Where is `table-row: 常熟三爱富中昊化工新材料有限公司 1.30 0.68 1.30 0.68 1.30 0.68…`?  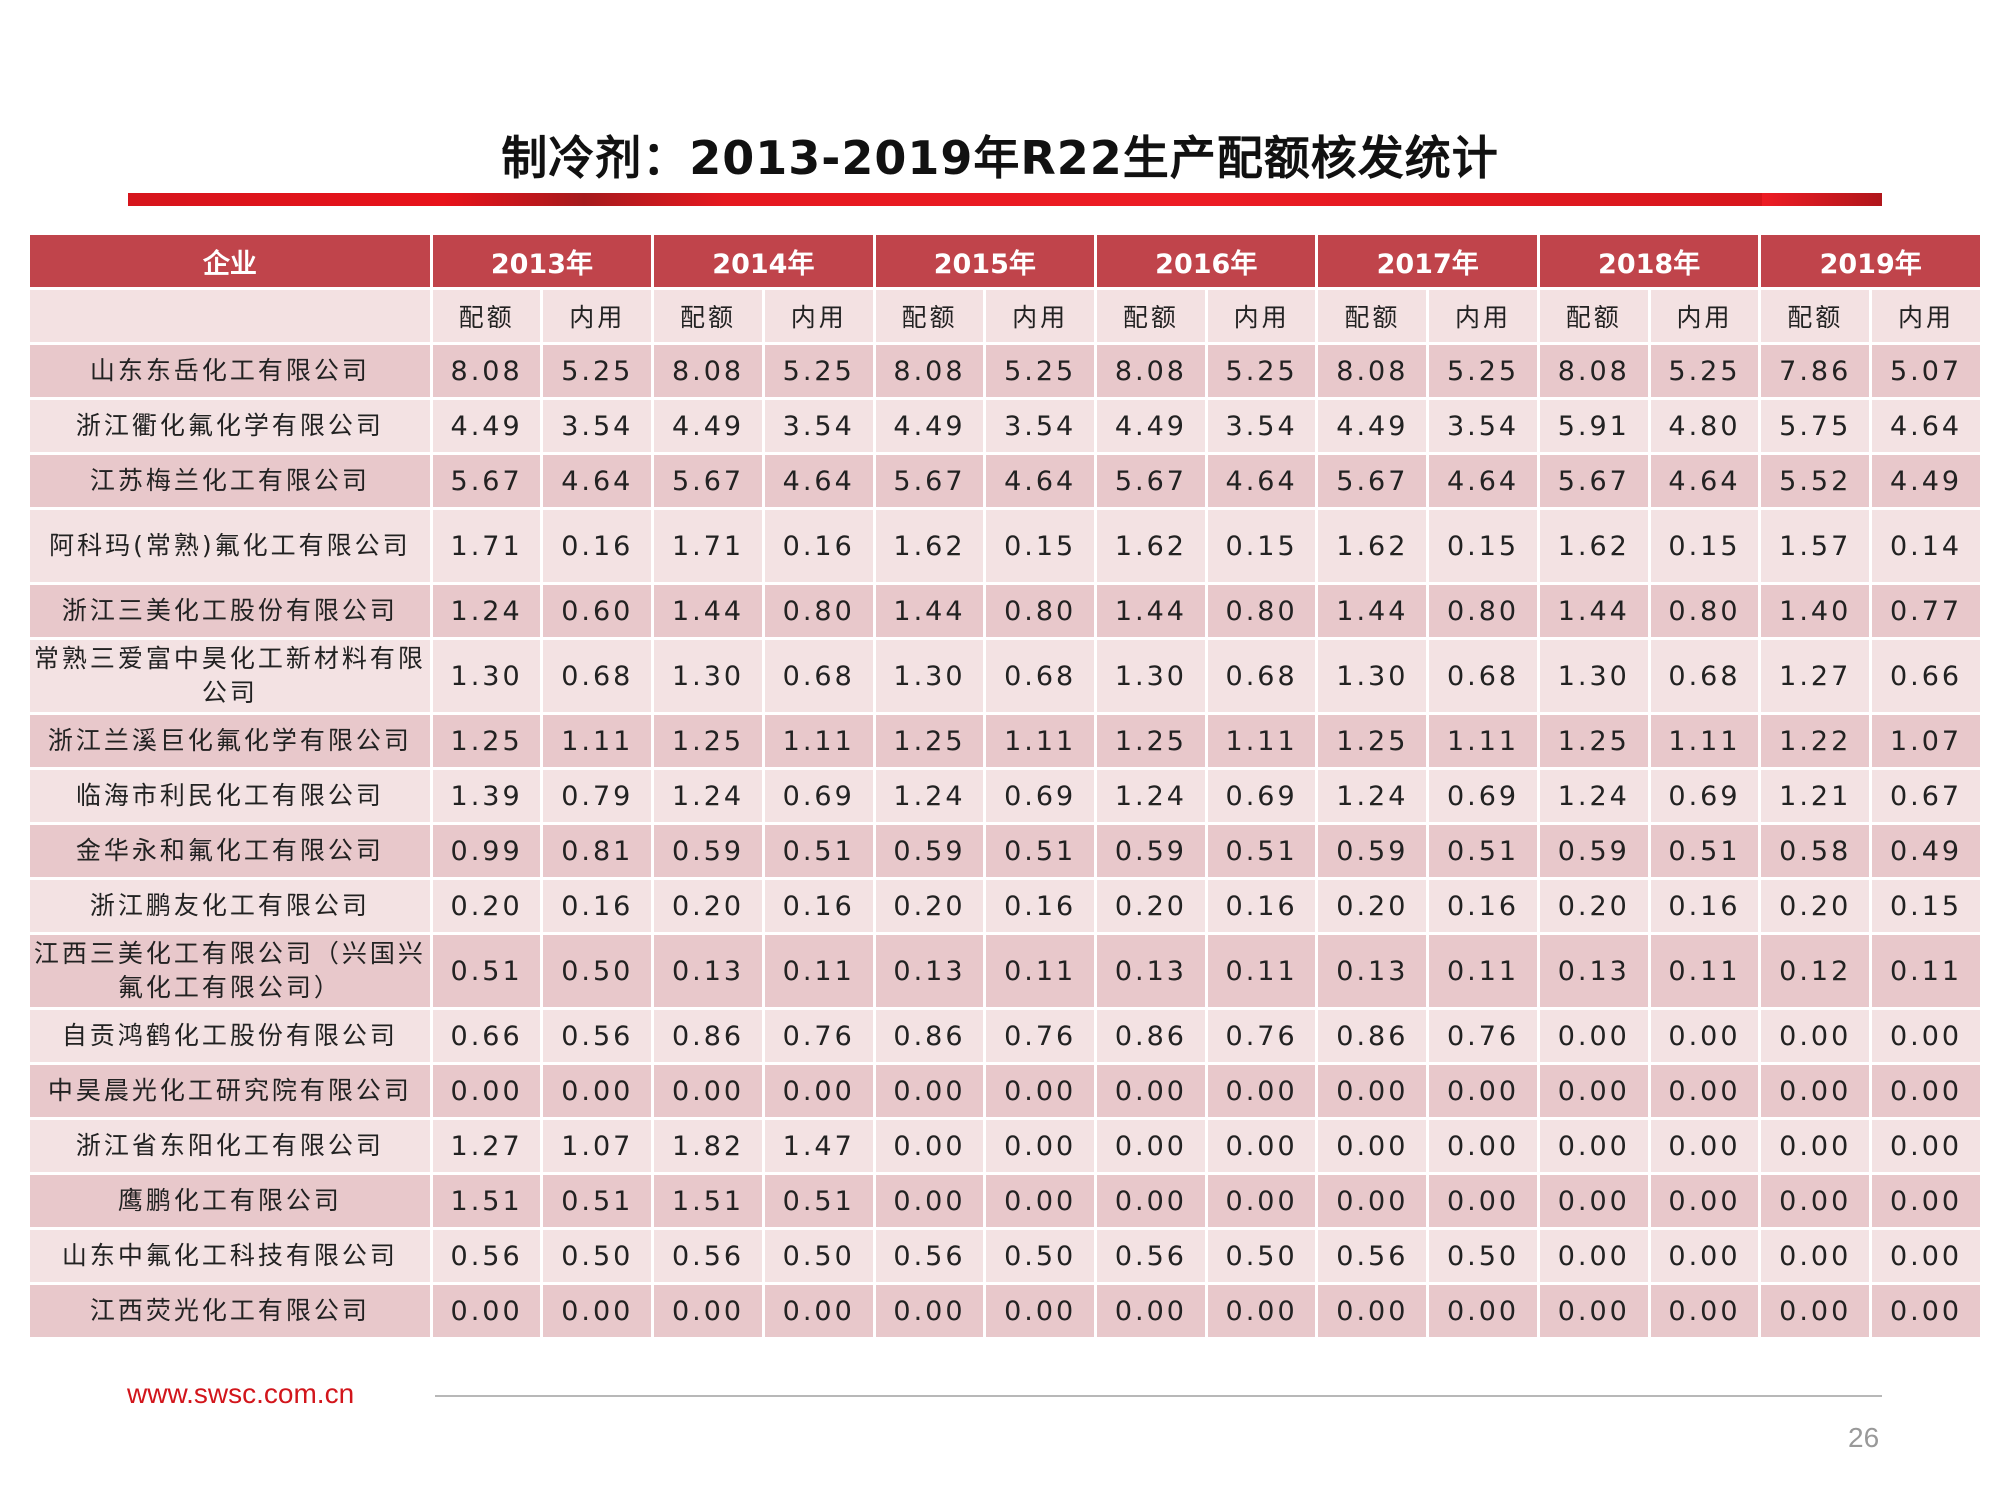
table-row: 常熟三爱富中昊化工新材料有限公司 1.30 0.68 1.30 0.68 1.30 0.68… is located at coordinates (1005, 676).